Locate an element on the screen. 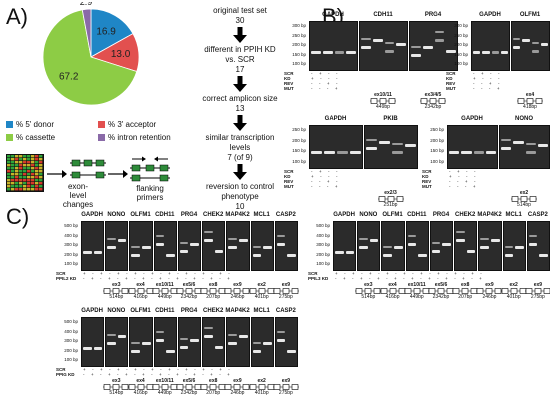 This screenshot has width=550, height=404. gel-c3-exon-0: ex3 is located at coordinates (116, 381).